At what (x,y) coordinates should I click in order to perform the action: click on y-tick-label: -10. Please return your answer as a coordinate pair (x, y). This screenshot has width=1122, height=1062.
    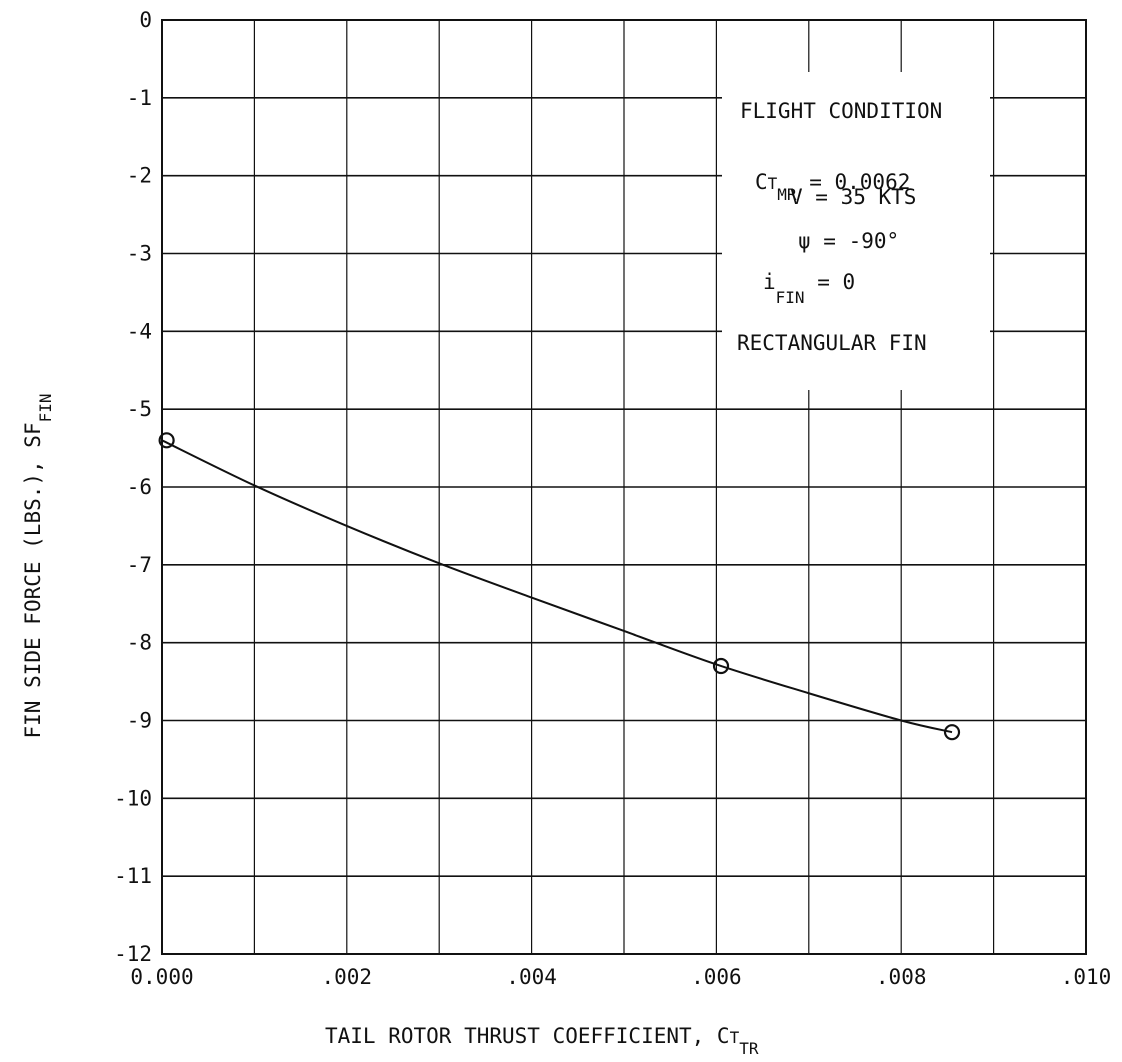
    Looking at the image, I should click on (133, 798).